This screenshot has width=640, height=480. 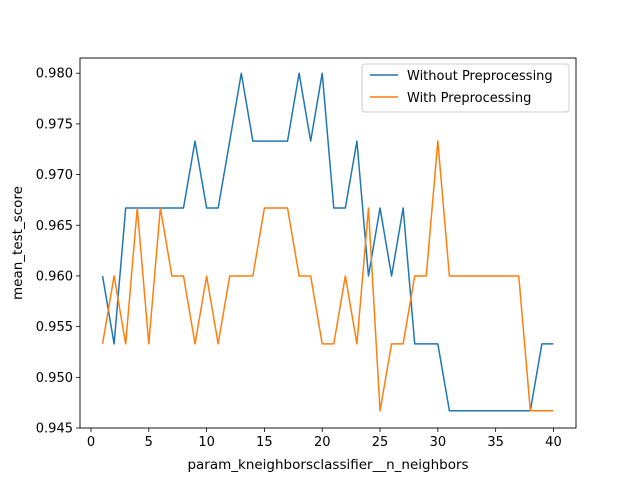 What do you see at coordinates (54, 327) in the screenshot?
I see `y-tick-label: 0.955` at bounding box center [54, 327].